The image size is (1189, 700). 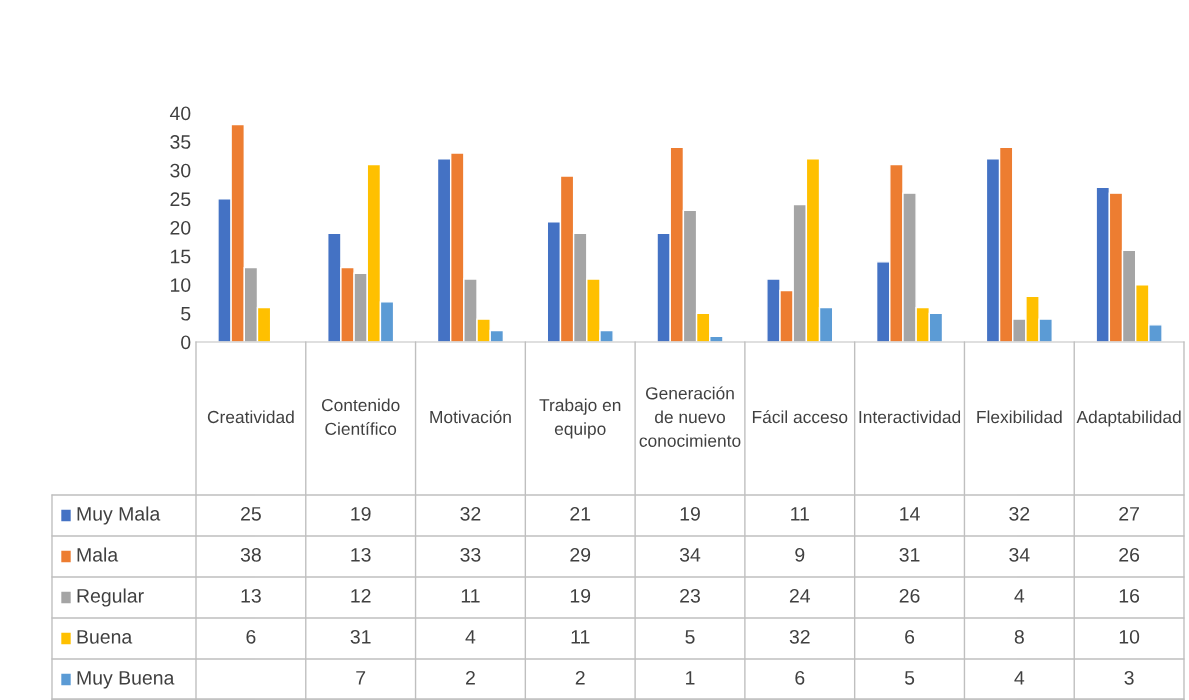 What do you see at coordinates (800, 554) in the screenshot?
I see `data-label: 9` at bounding box center [800, 554].